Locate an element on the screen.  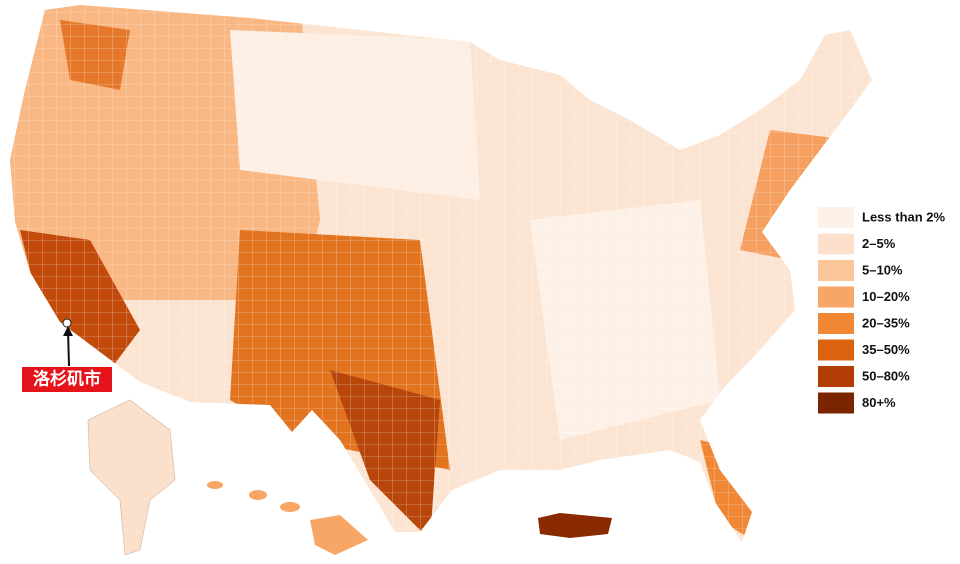
legend-label: 50–80% is located at coordinates (886, 375).